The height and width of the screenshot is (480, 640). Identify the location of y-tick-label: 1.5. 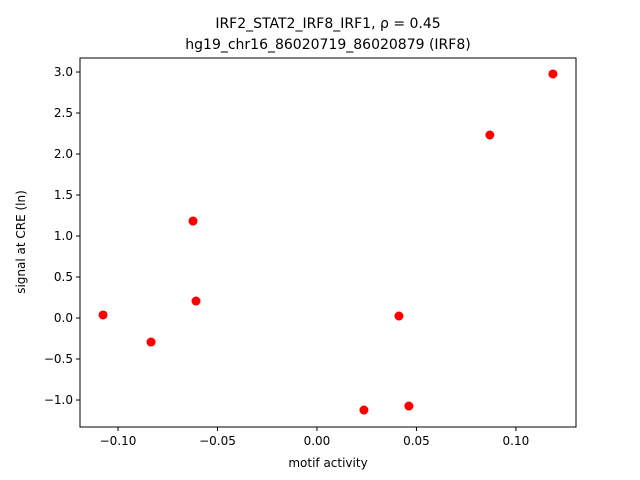
(63, 195).